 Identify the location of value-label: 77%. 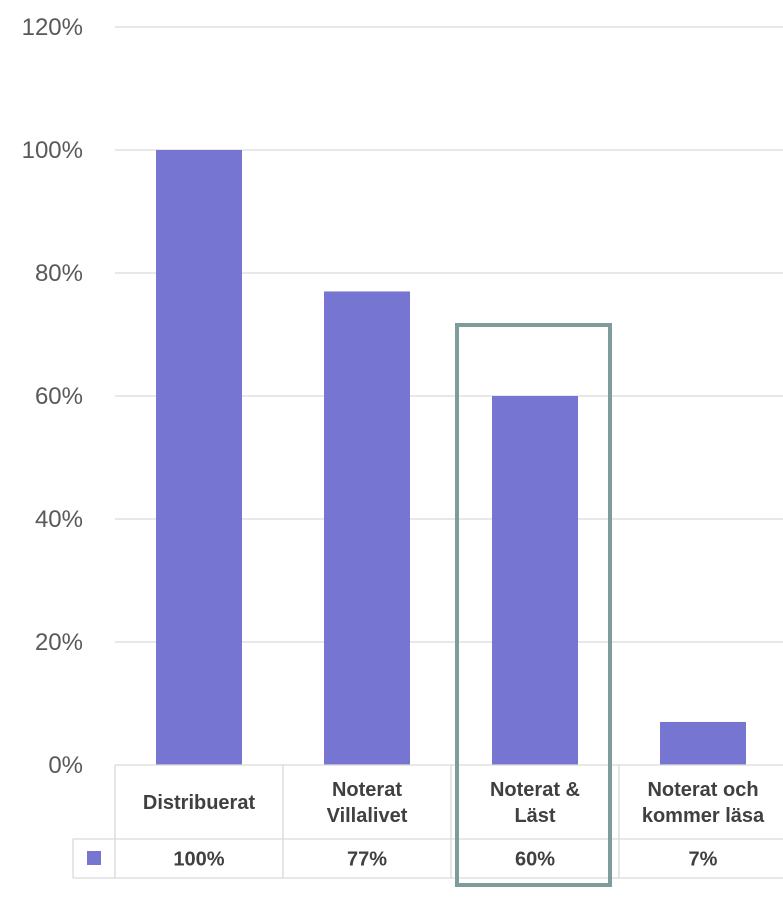
(367, 860).